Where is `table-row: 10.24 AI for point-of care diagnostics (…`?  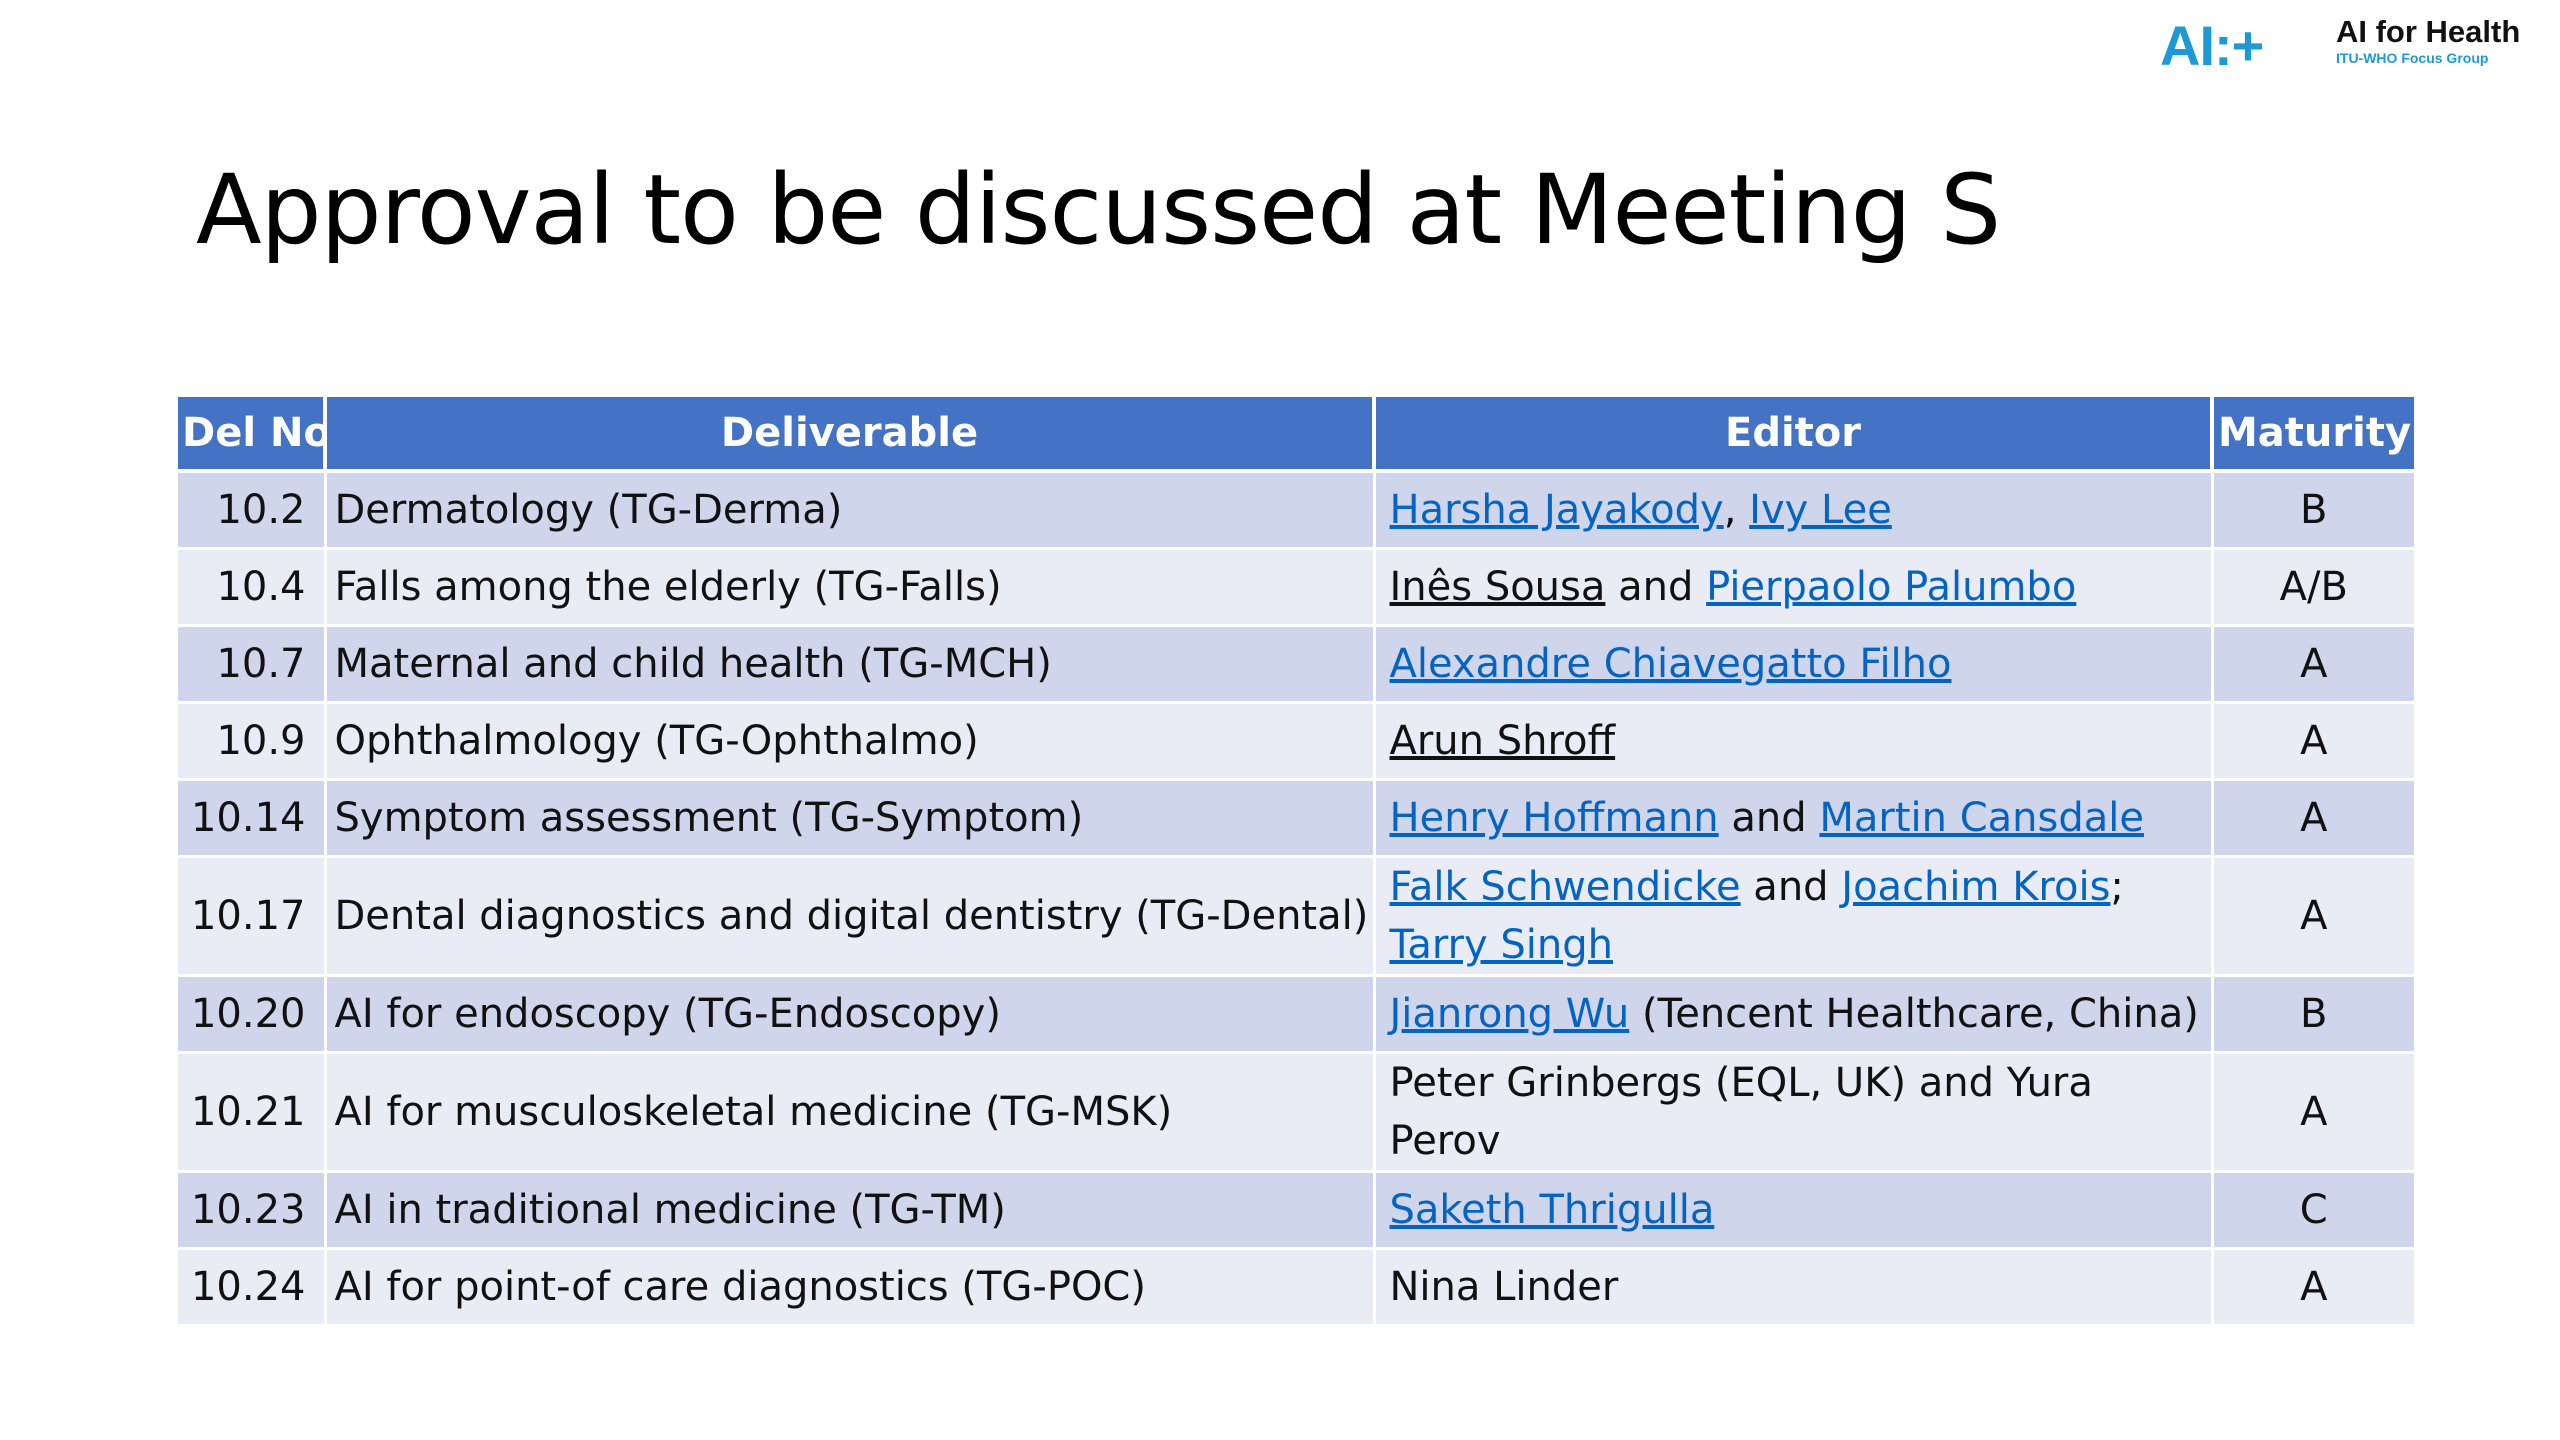
table-row: 10.24 AI for point-of care diagnostics (… is located at coordinates (1296, 1287).